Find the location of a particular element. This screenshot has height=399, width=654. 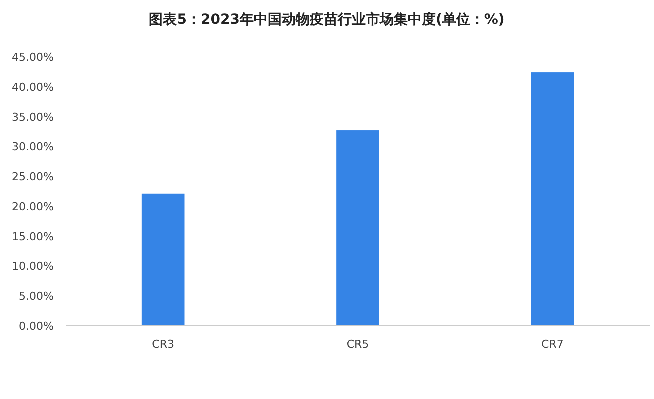

y-tick-label: 45.00% is located at coordinates (33, 57).